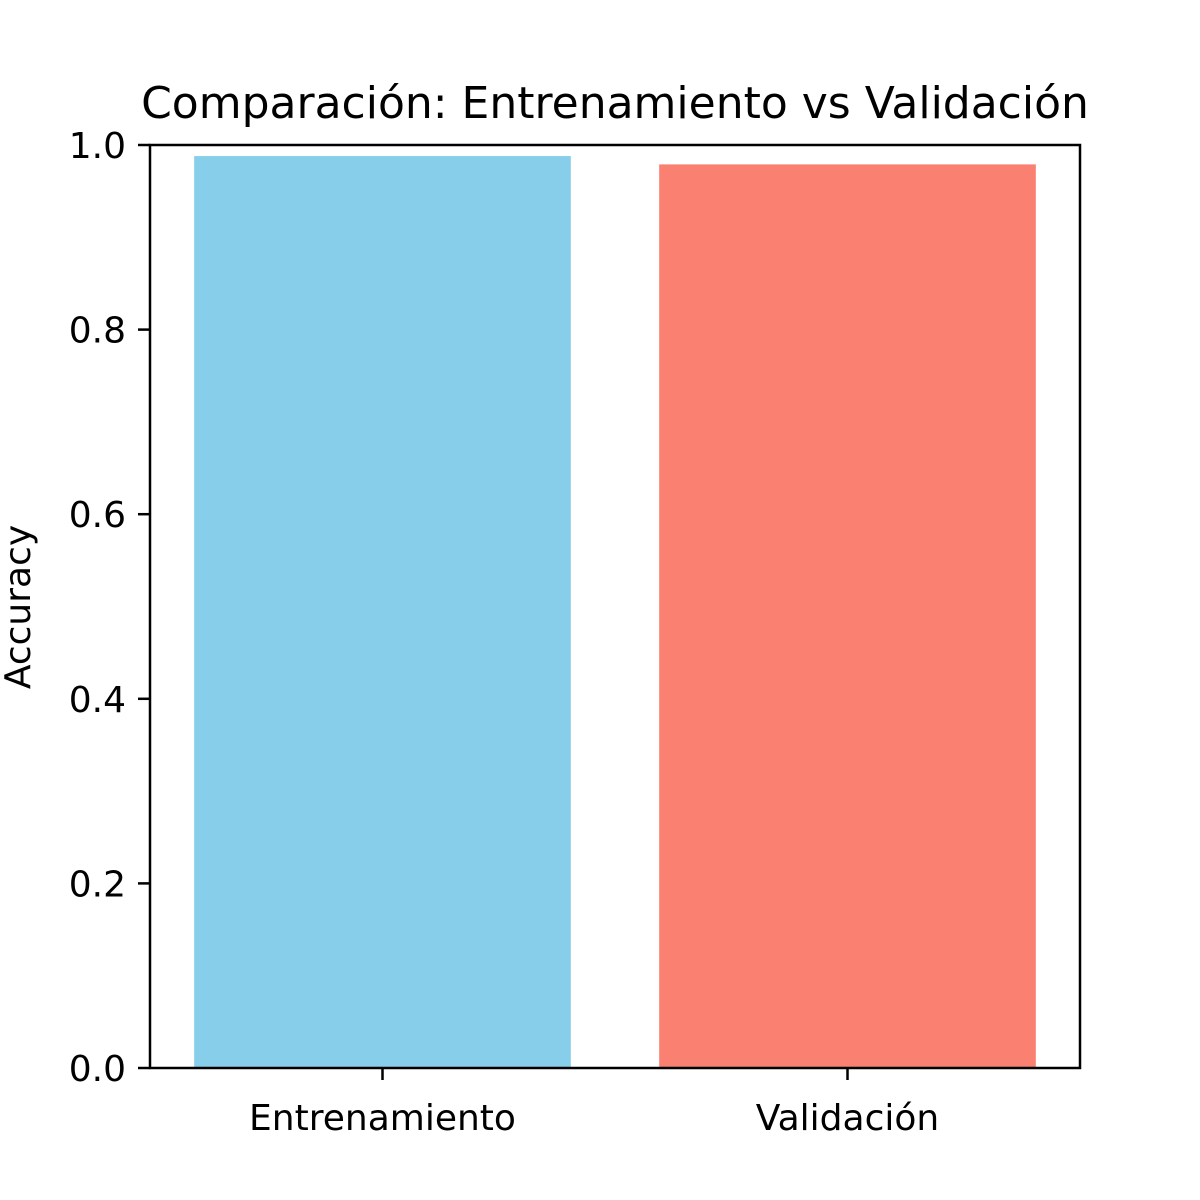  I want to click on x-tick-label: Entrenamiento, so click(382, 1118).